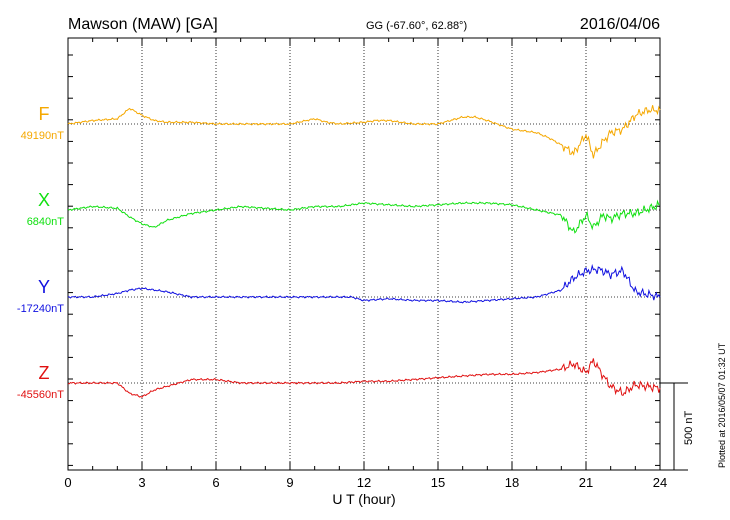  What do you see at coordinates (689, 427) in the screenshot?
I see `scale-bar-label: 500 nT` at bounding box center [689, 427].